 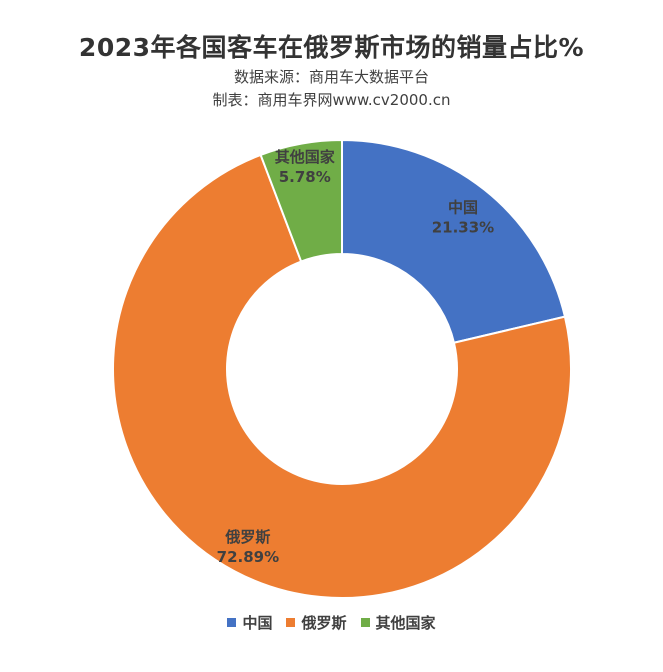 What do you see at coordinates (454, 241) in the screenshot?
I see `slice-china` at bounding box center [454, 241].